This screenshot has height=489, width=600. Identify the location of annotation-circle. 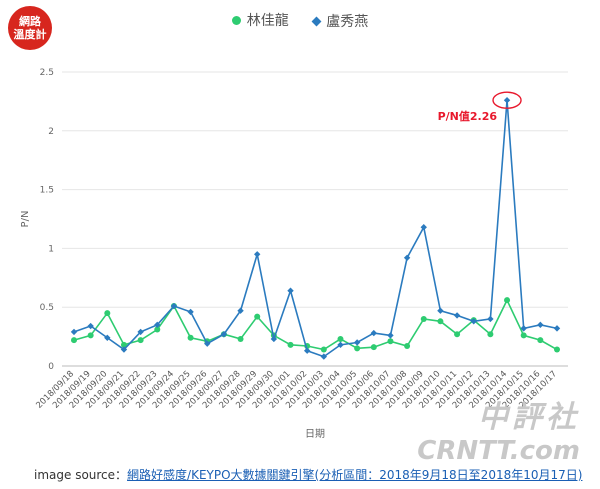
(507, 100).